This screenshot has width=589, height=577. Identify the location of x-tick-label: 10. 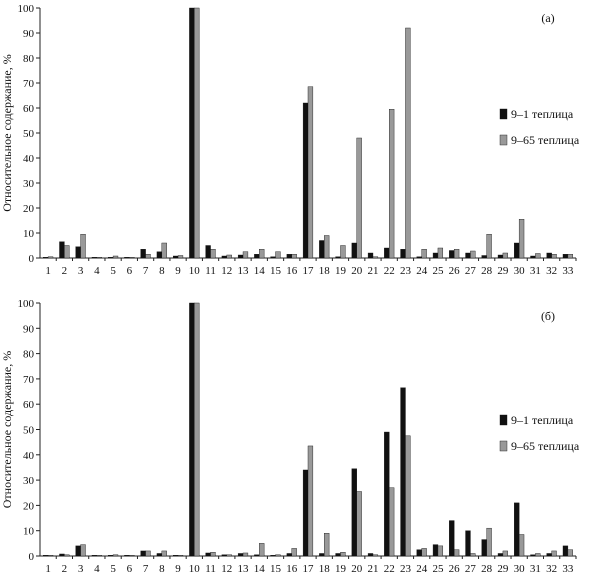
(195, 569).